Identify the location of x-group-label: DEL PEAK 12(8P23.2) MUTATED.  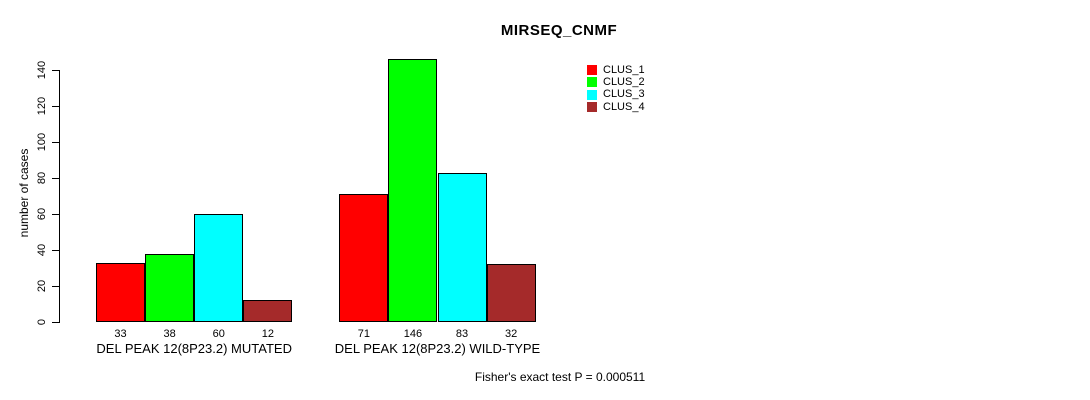
(194, 348).